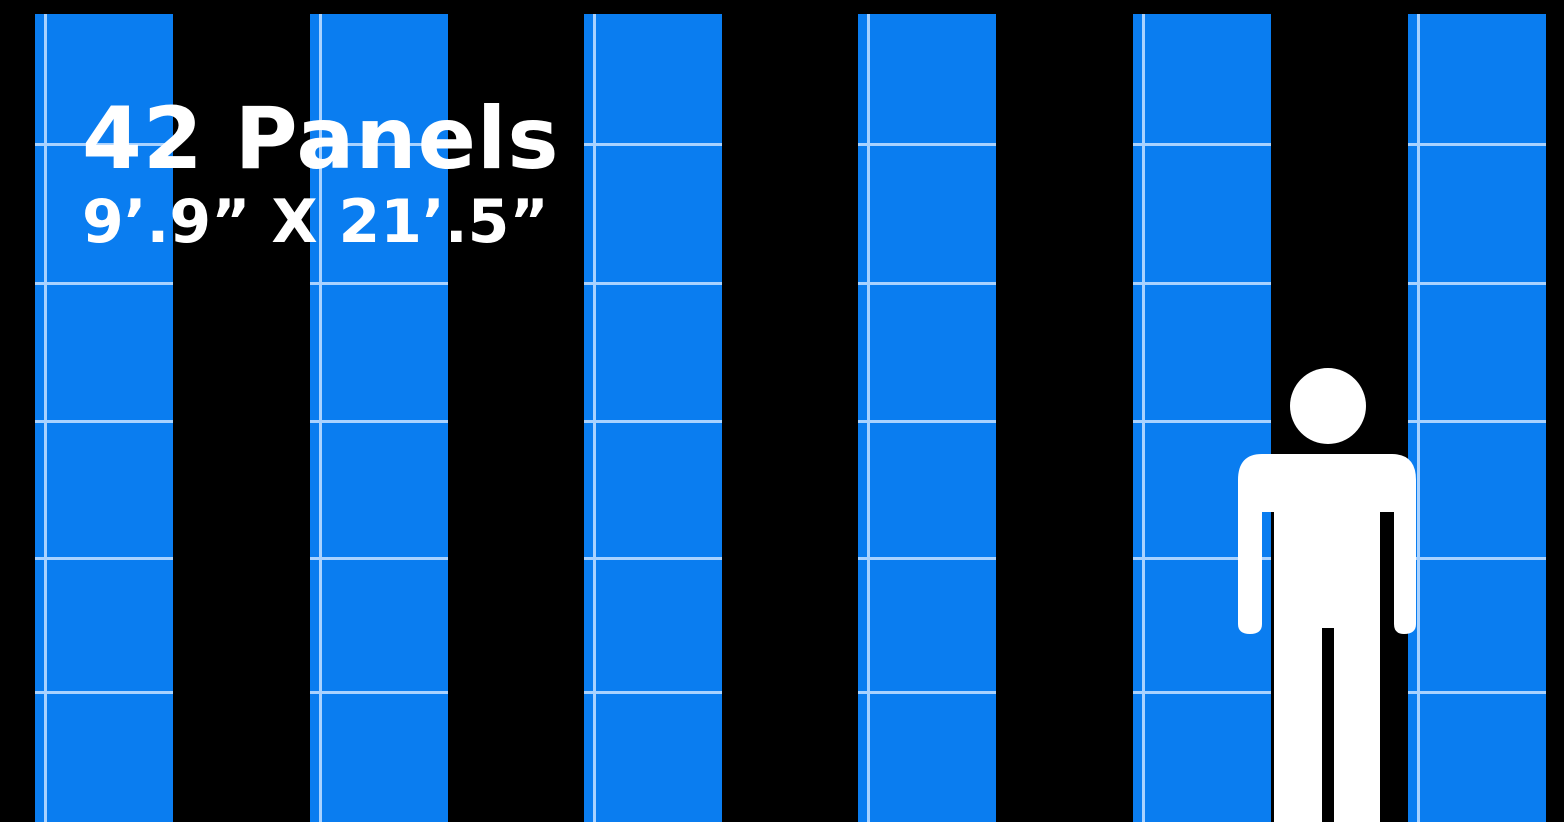 The width and height of the screenshot is (1564, 822). I want to click on panel-count-label: 42 Panels, so click(321, 139).